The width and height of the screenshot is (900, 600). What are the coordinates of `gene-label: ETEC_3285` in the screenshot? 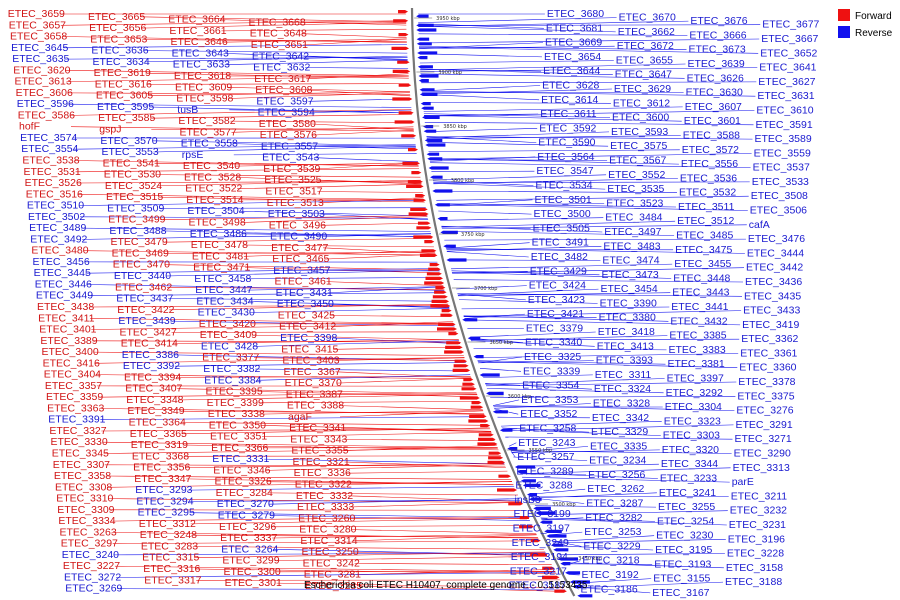 It's located at (333, 586).